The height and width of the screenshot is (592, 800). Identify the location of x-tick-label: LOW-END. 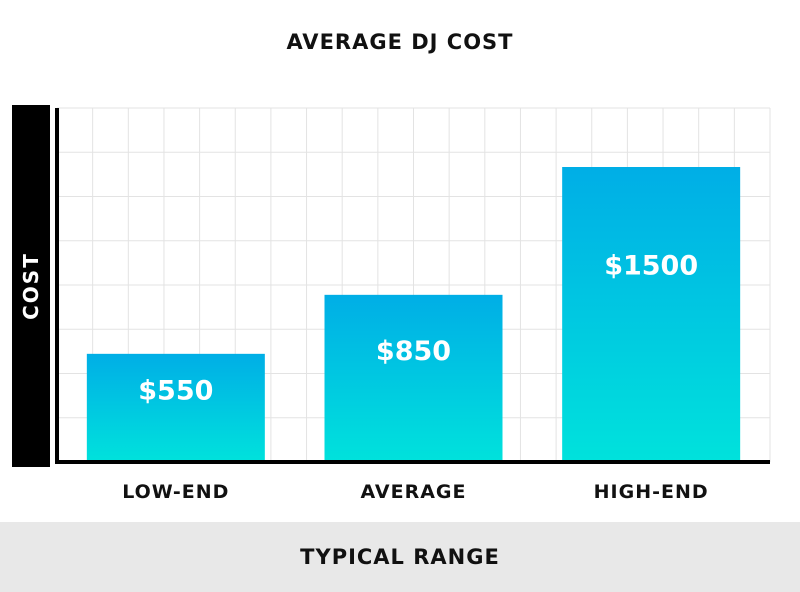
(175, 492).